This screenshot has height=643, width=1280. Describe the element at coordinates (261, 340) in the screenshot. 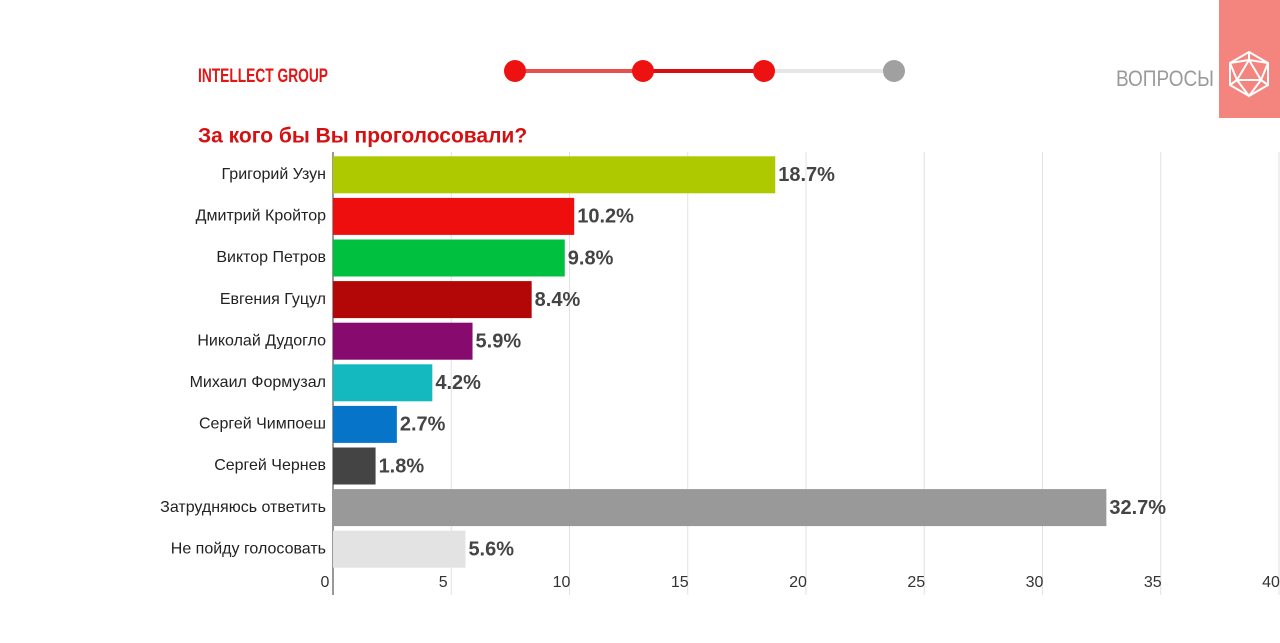

I see `y-tick-label: Николай Дудогло` at that location.